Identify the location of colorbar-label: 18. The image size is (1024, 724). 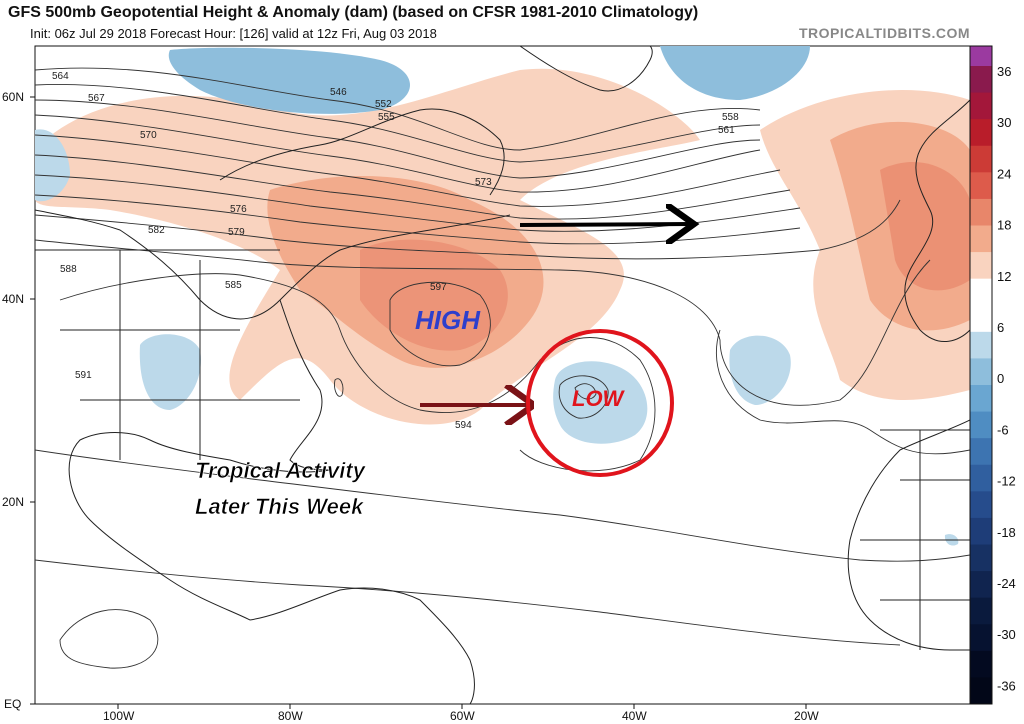
(1004, 225).